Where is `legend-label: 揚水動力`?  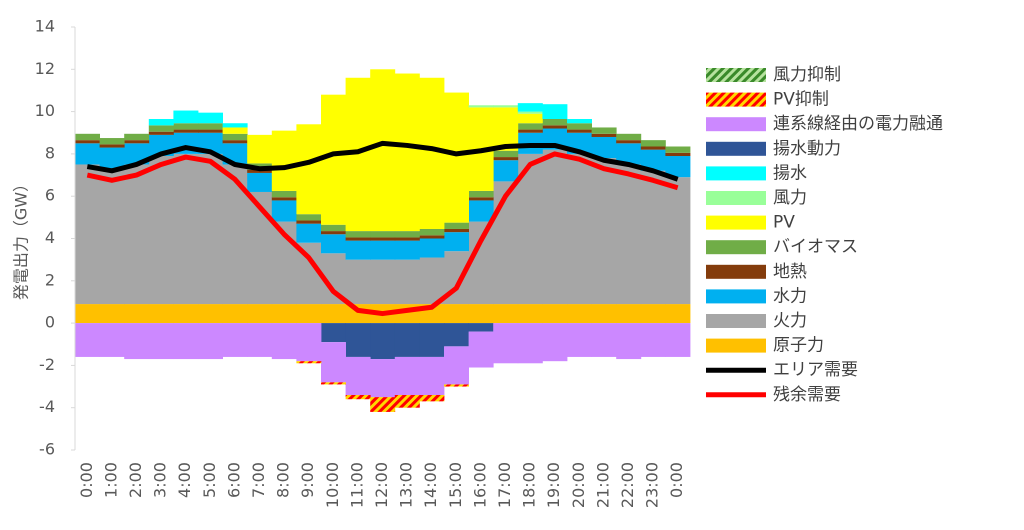
legend-label: 揚水動力 is located at coordinates (807, 149).